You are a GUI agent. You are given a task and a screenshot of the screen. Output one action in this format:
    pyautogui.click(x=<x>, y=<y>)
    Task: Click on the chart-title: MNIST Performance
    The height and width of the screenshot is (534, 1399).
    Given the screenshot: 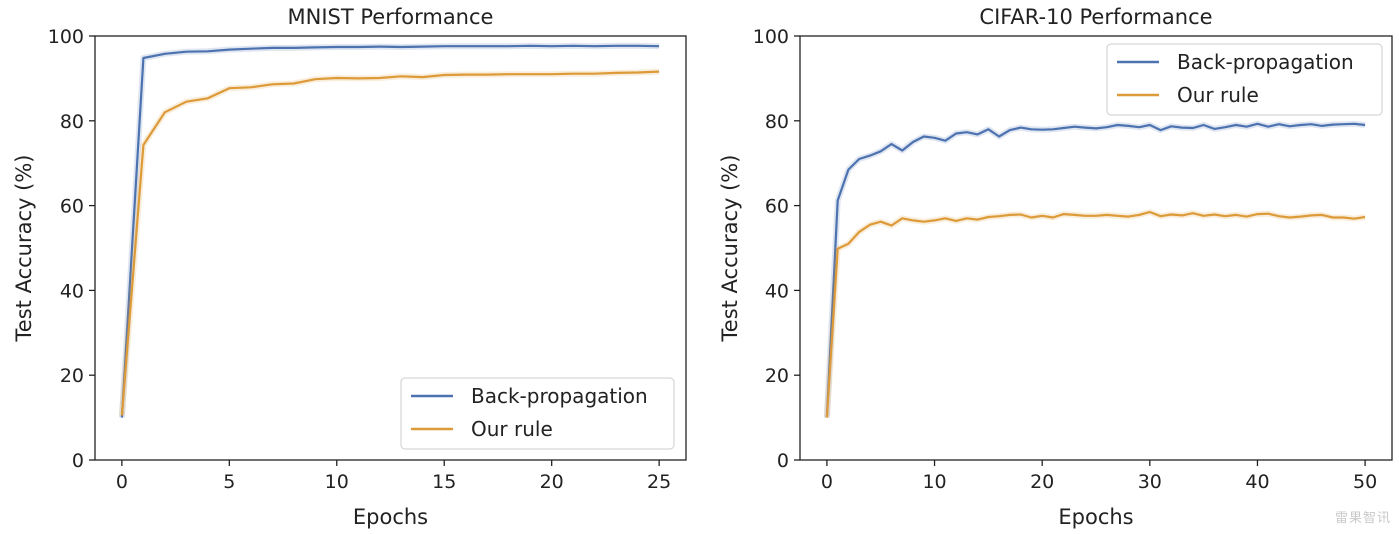 What is the action you would take?
    pyautogui.click(x=391, y=17)
    